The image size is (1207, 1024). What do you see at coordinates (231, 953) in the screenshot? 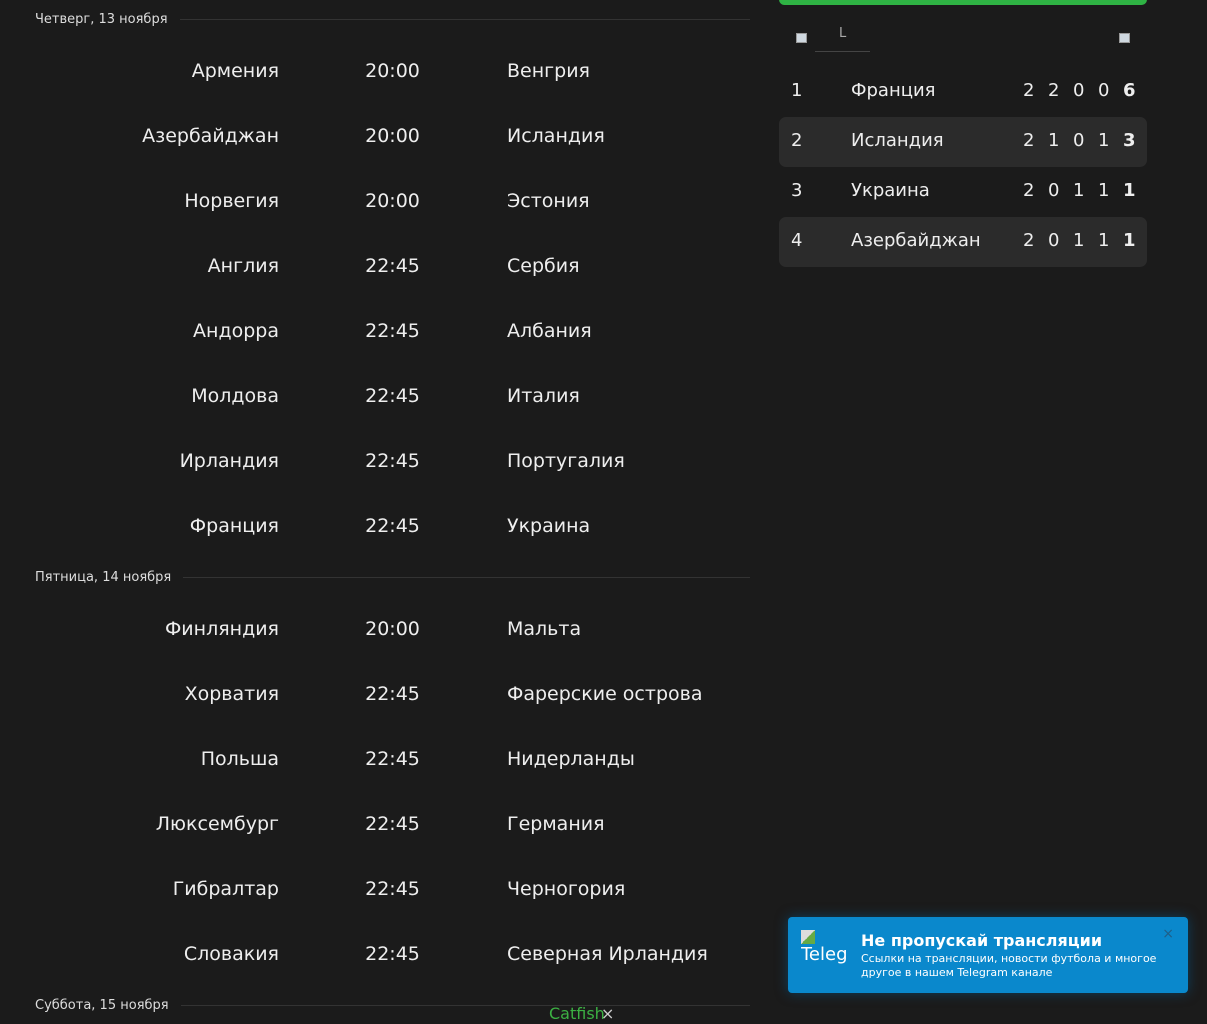
I see `home-team: Словакия` at bounding box center [231, 953].